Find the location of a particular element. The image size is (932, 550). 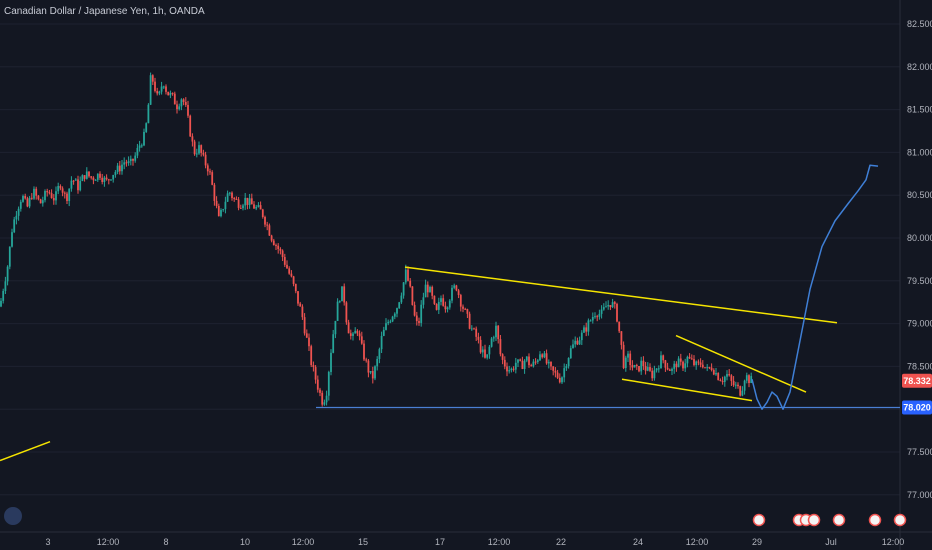

channel-upper-line is located at coordinates (741, 363).